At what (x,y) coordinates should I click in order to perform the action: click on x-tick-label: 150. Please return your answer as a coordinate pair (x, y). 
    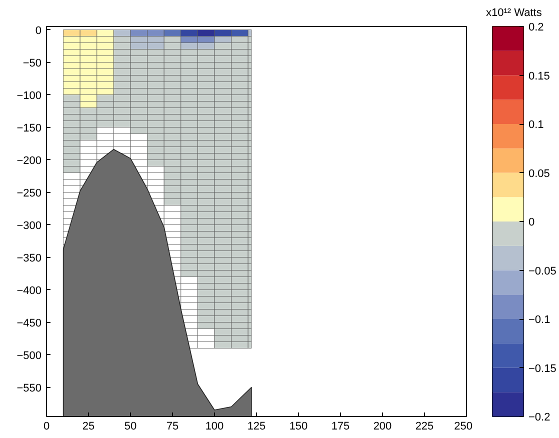
    Looking at the image, I should click on (298, 426).